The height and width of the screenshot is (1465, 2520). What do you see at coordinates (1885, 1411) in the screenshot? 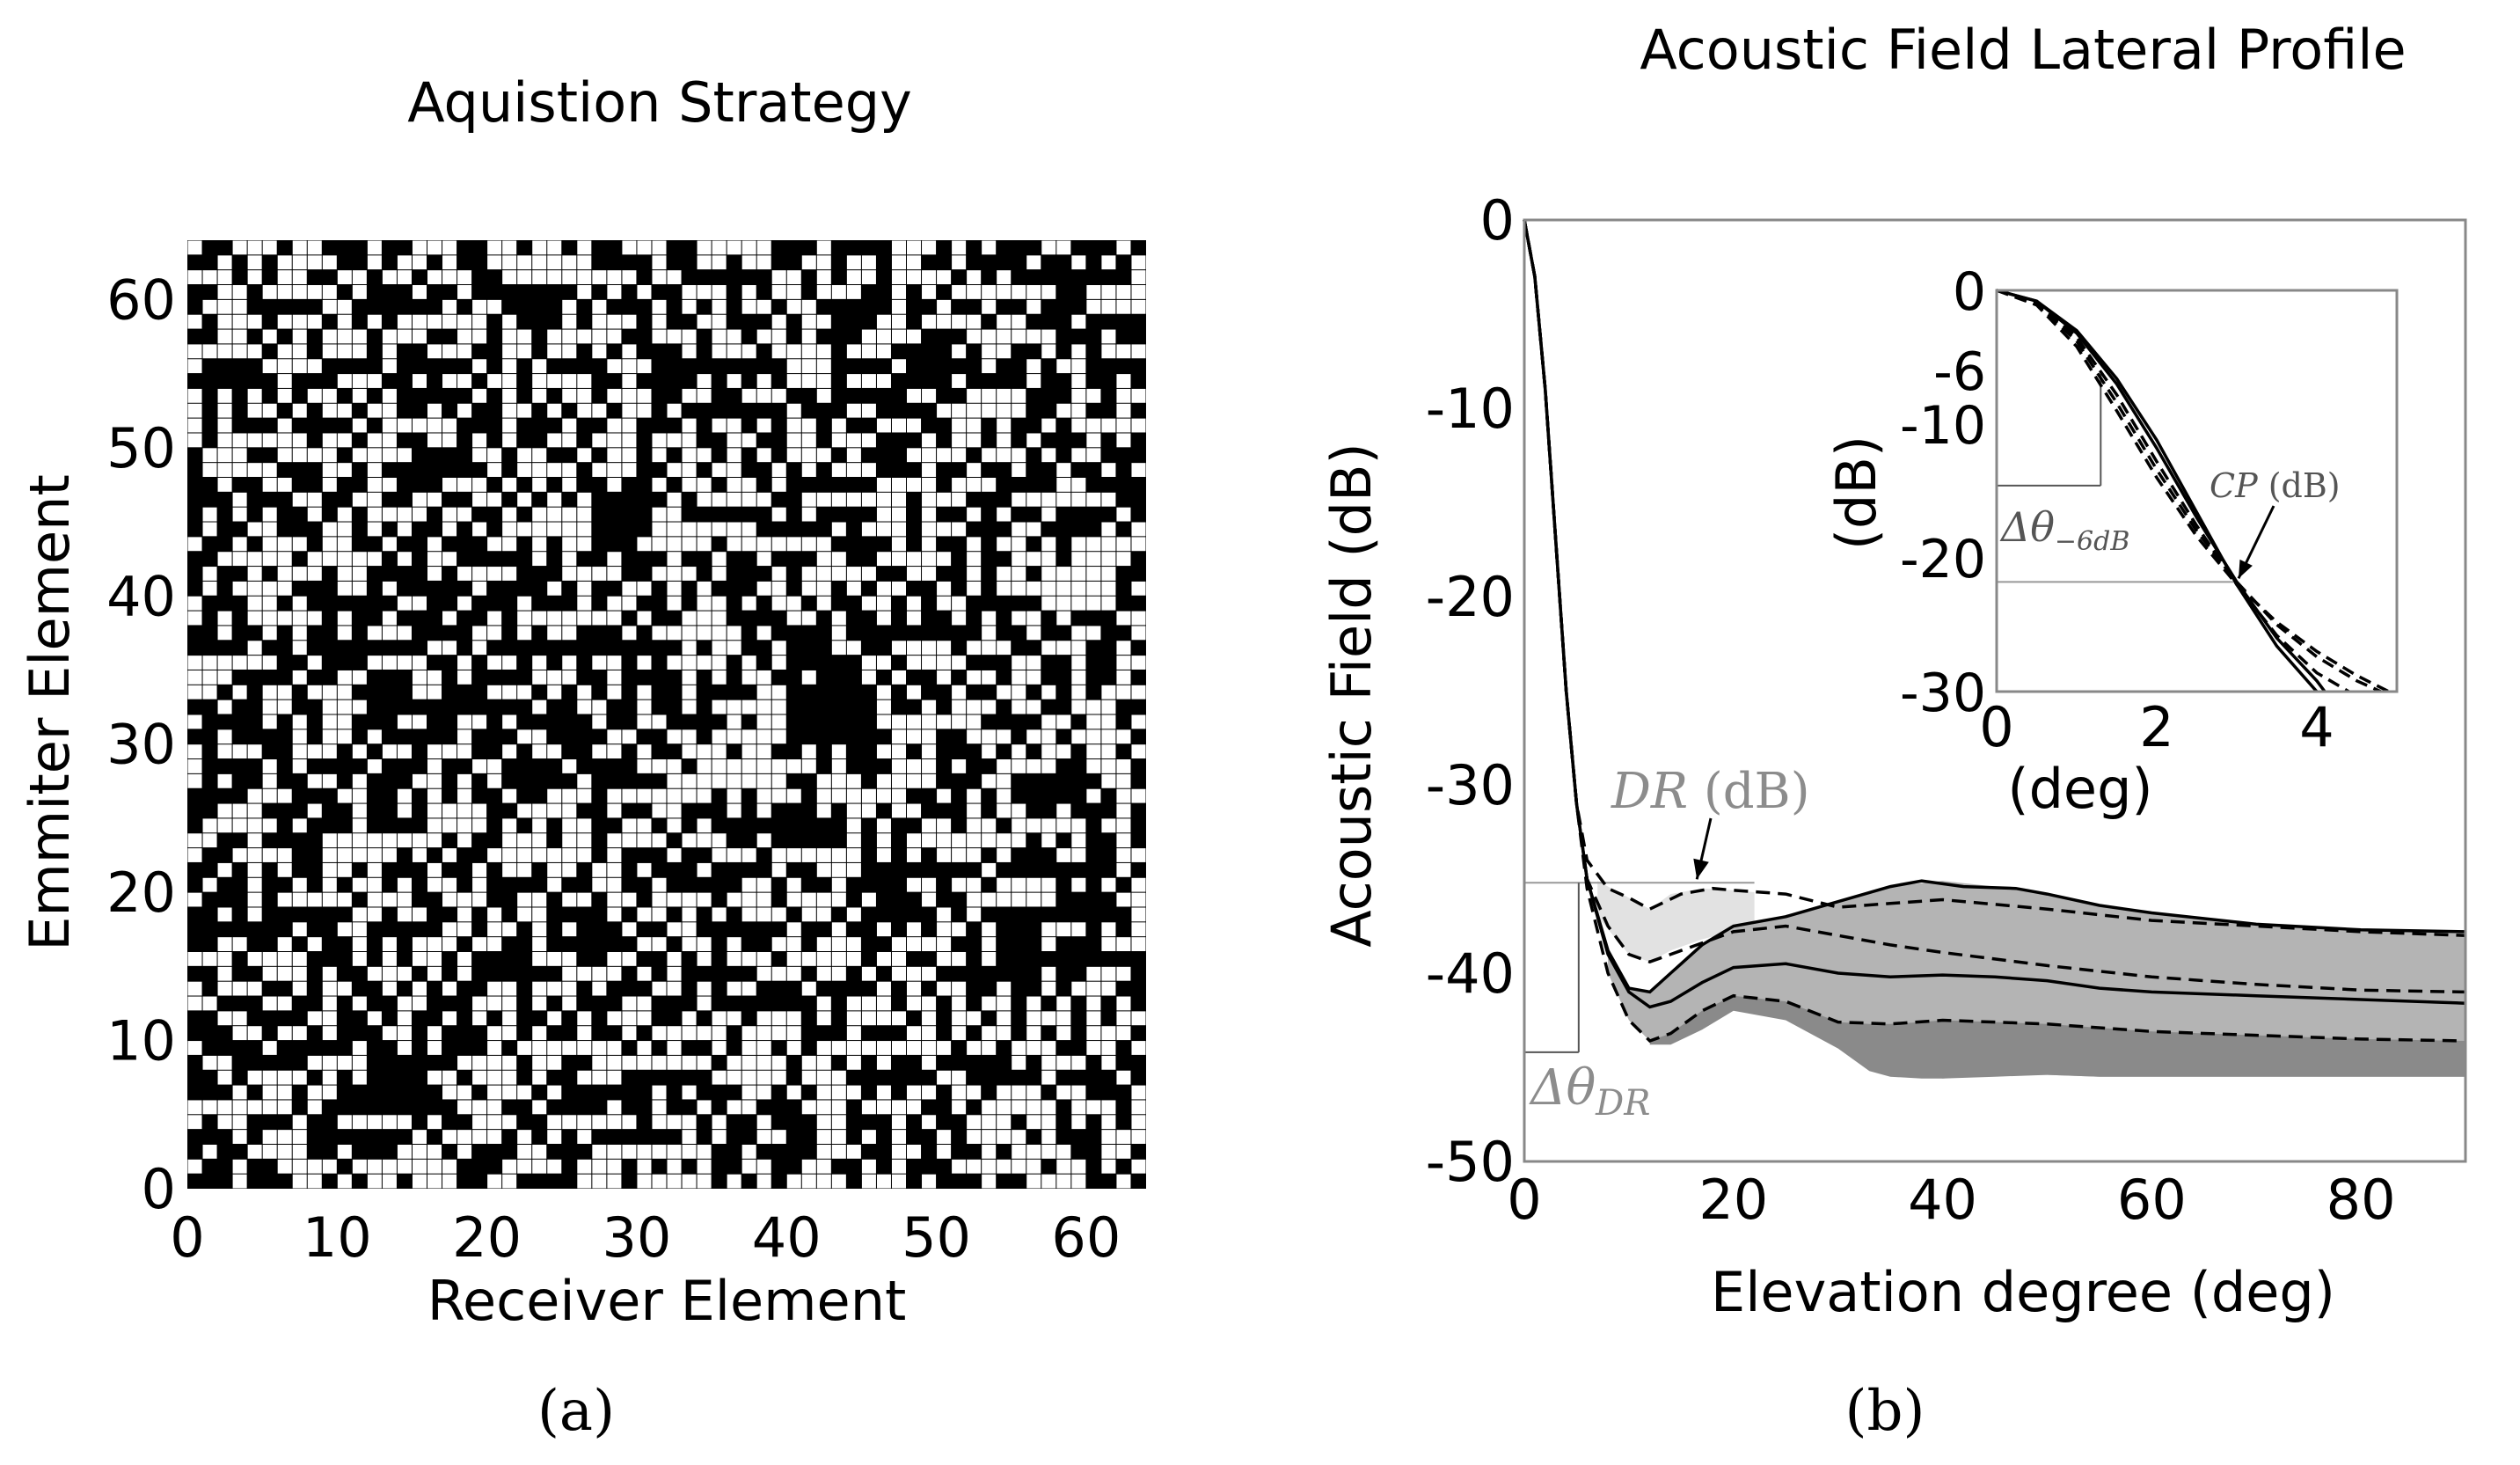
I see `panel-label-b: (b)` at bounding box center [1885, 1411].